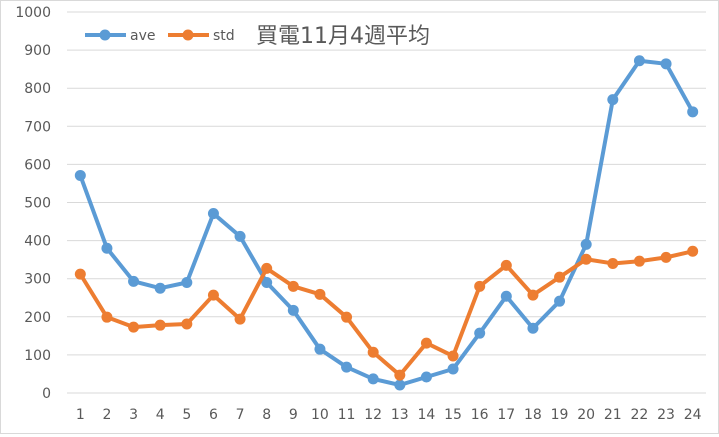 This screenshot has height=437, width=719. I want to click on x-axis-labels: 1 2 3 4 5 6 7 8 9 10 11 12 13 14 15 16 17 18 19 20 21 22 23 24, so click(389, 415).